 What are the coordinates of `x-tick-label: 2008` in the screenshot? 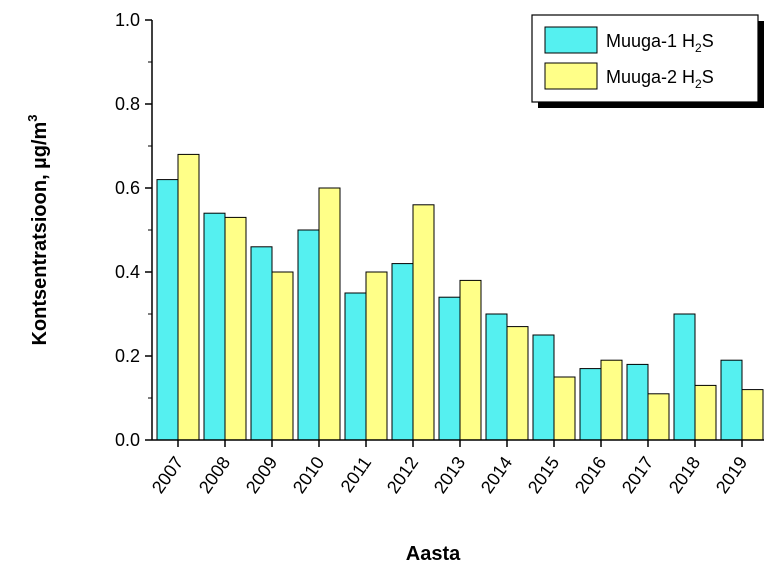 It's located at (214, 475).